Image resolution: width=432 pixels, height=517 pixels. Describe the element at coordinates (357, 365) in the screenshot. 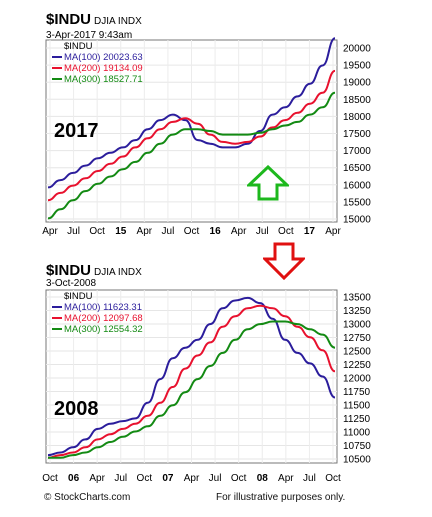

I see `y-tick-label: 12250` at that location.